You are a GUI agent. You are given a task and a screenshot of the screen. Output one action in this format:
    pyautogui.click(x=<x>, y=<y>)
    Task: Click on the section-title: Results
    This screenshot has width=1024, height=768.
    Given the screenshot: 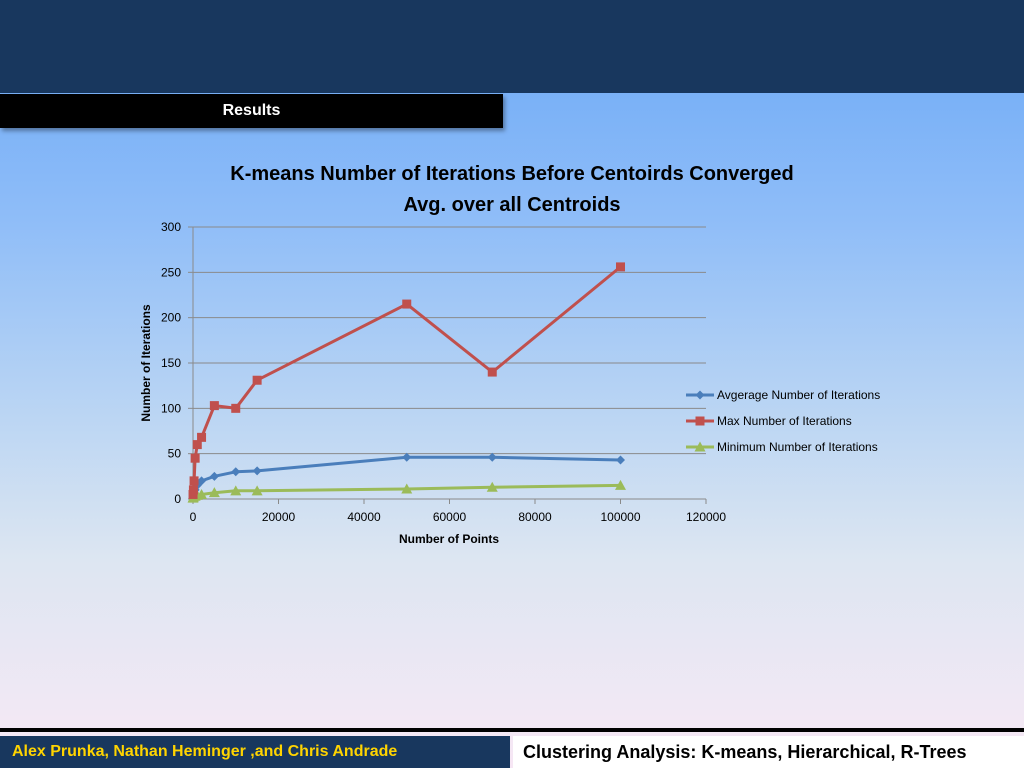 What is the action you would take?
    pyautogui.click(x=251, y=110)
    